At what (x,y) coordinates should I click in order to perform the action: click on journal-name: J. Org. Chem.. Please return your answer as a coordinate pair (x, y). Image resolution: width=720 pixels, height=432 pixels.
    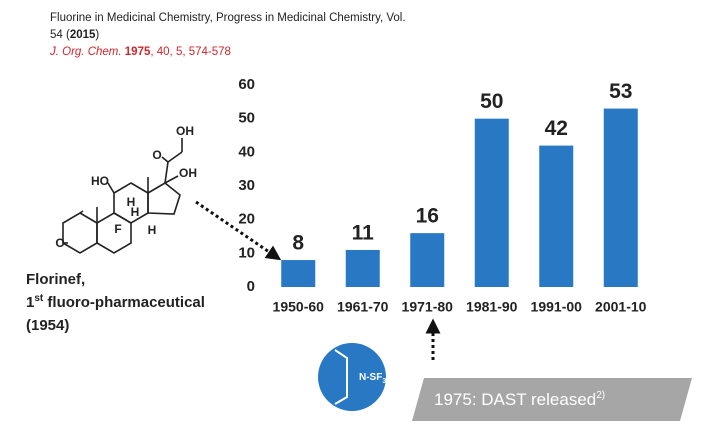
    Looking at the image, I should click on (86, 52).